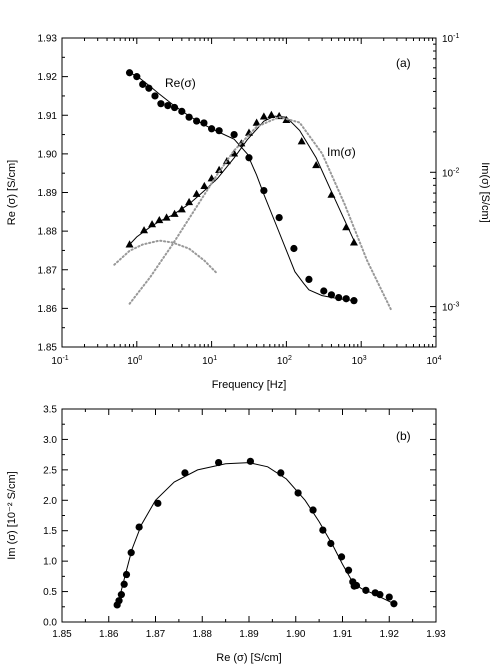  What do you see at coordinates (50, 410) in the screenshot?
I see `y-tick-label: 3.5` at bounding box center [50, 410].